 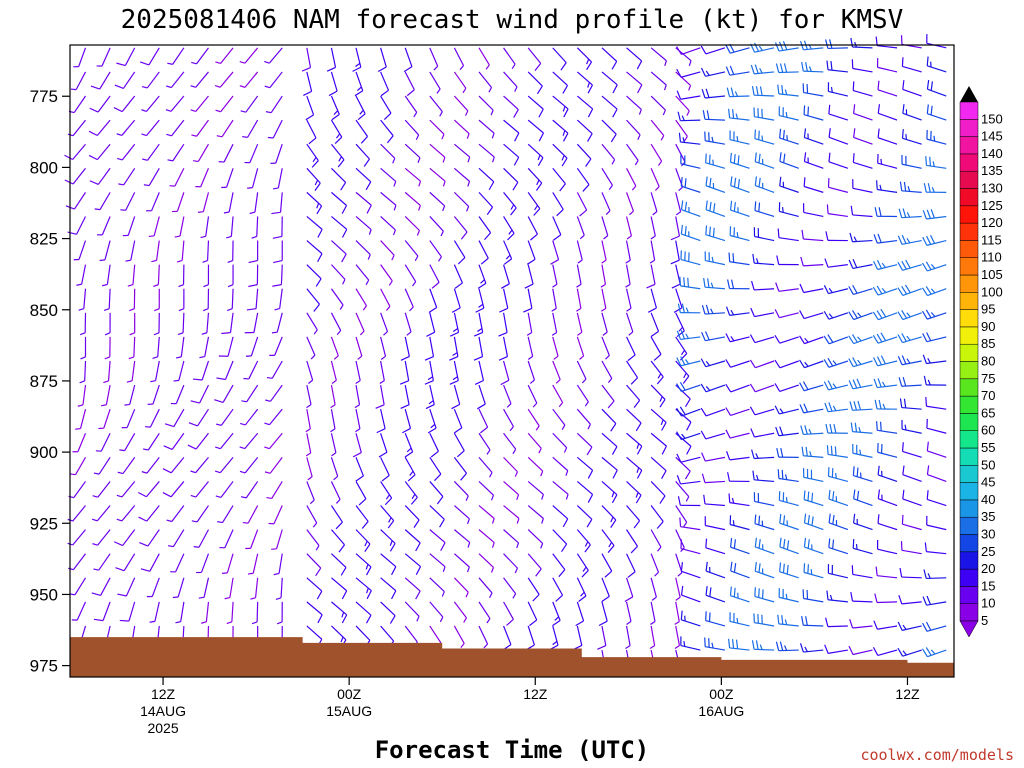 I want to click on credit-link: coolwx.com/models, so click(x=937, y=755).